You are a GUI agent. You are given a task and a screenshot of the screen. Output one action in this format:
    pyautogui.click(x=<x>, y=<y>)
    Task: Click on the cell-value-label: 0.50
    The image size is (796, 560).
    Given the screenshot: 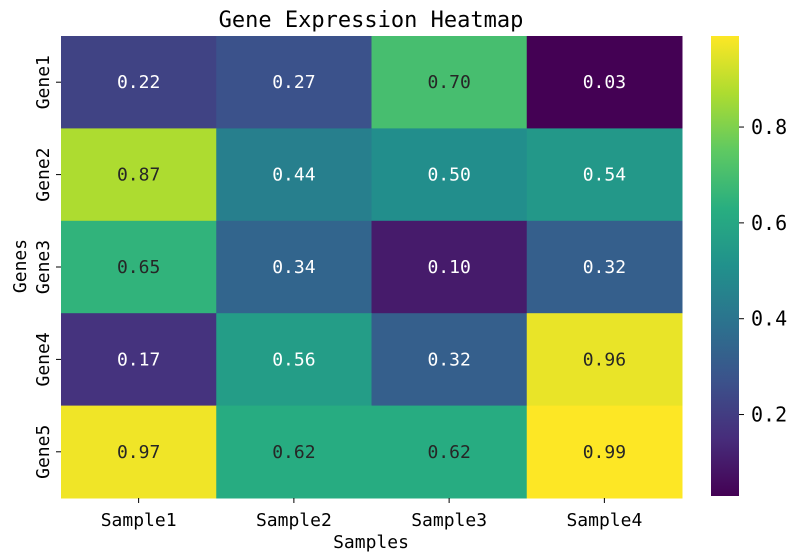 What is the action you would take?
    pyautogui.click(x=448, y=175)
    